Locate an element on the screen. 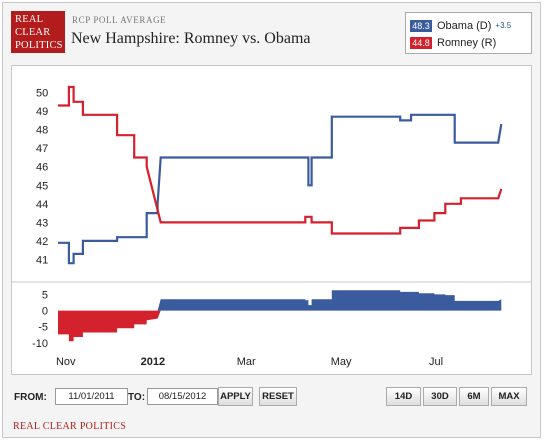 The width and height of the screenshot is (544, 440). range-max-button: MAX is located at coordinates (509, 396).